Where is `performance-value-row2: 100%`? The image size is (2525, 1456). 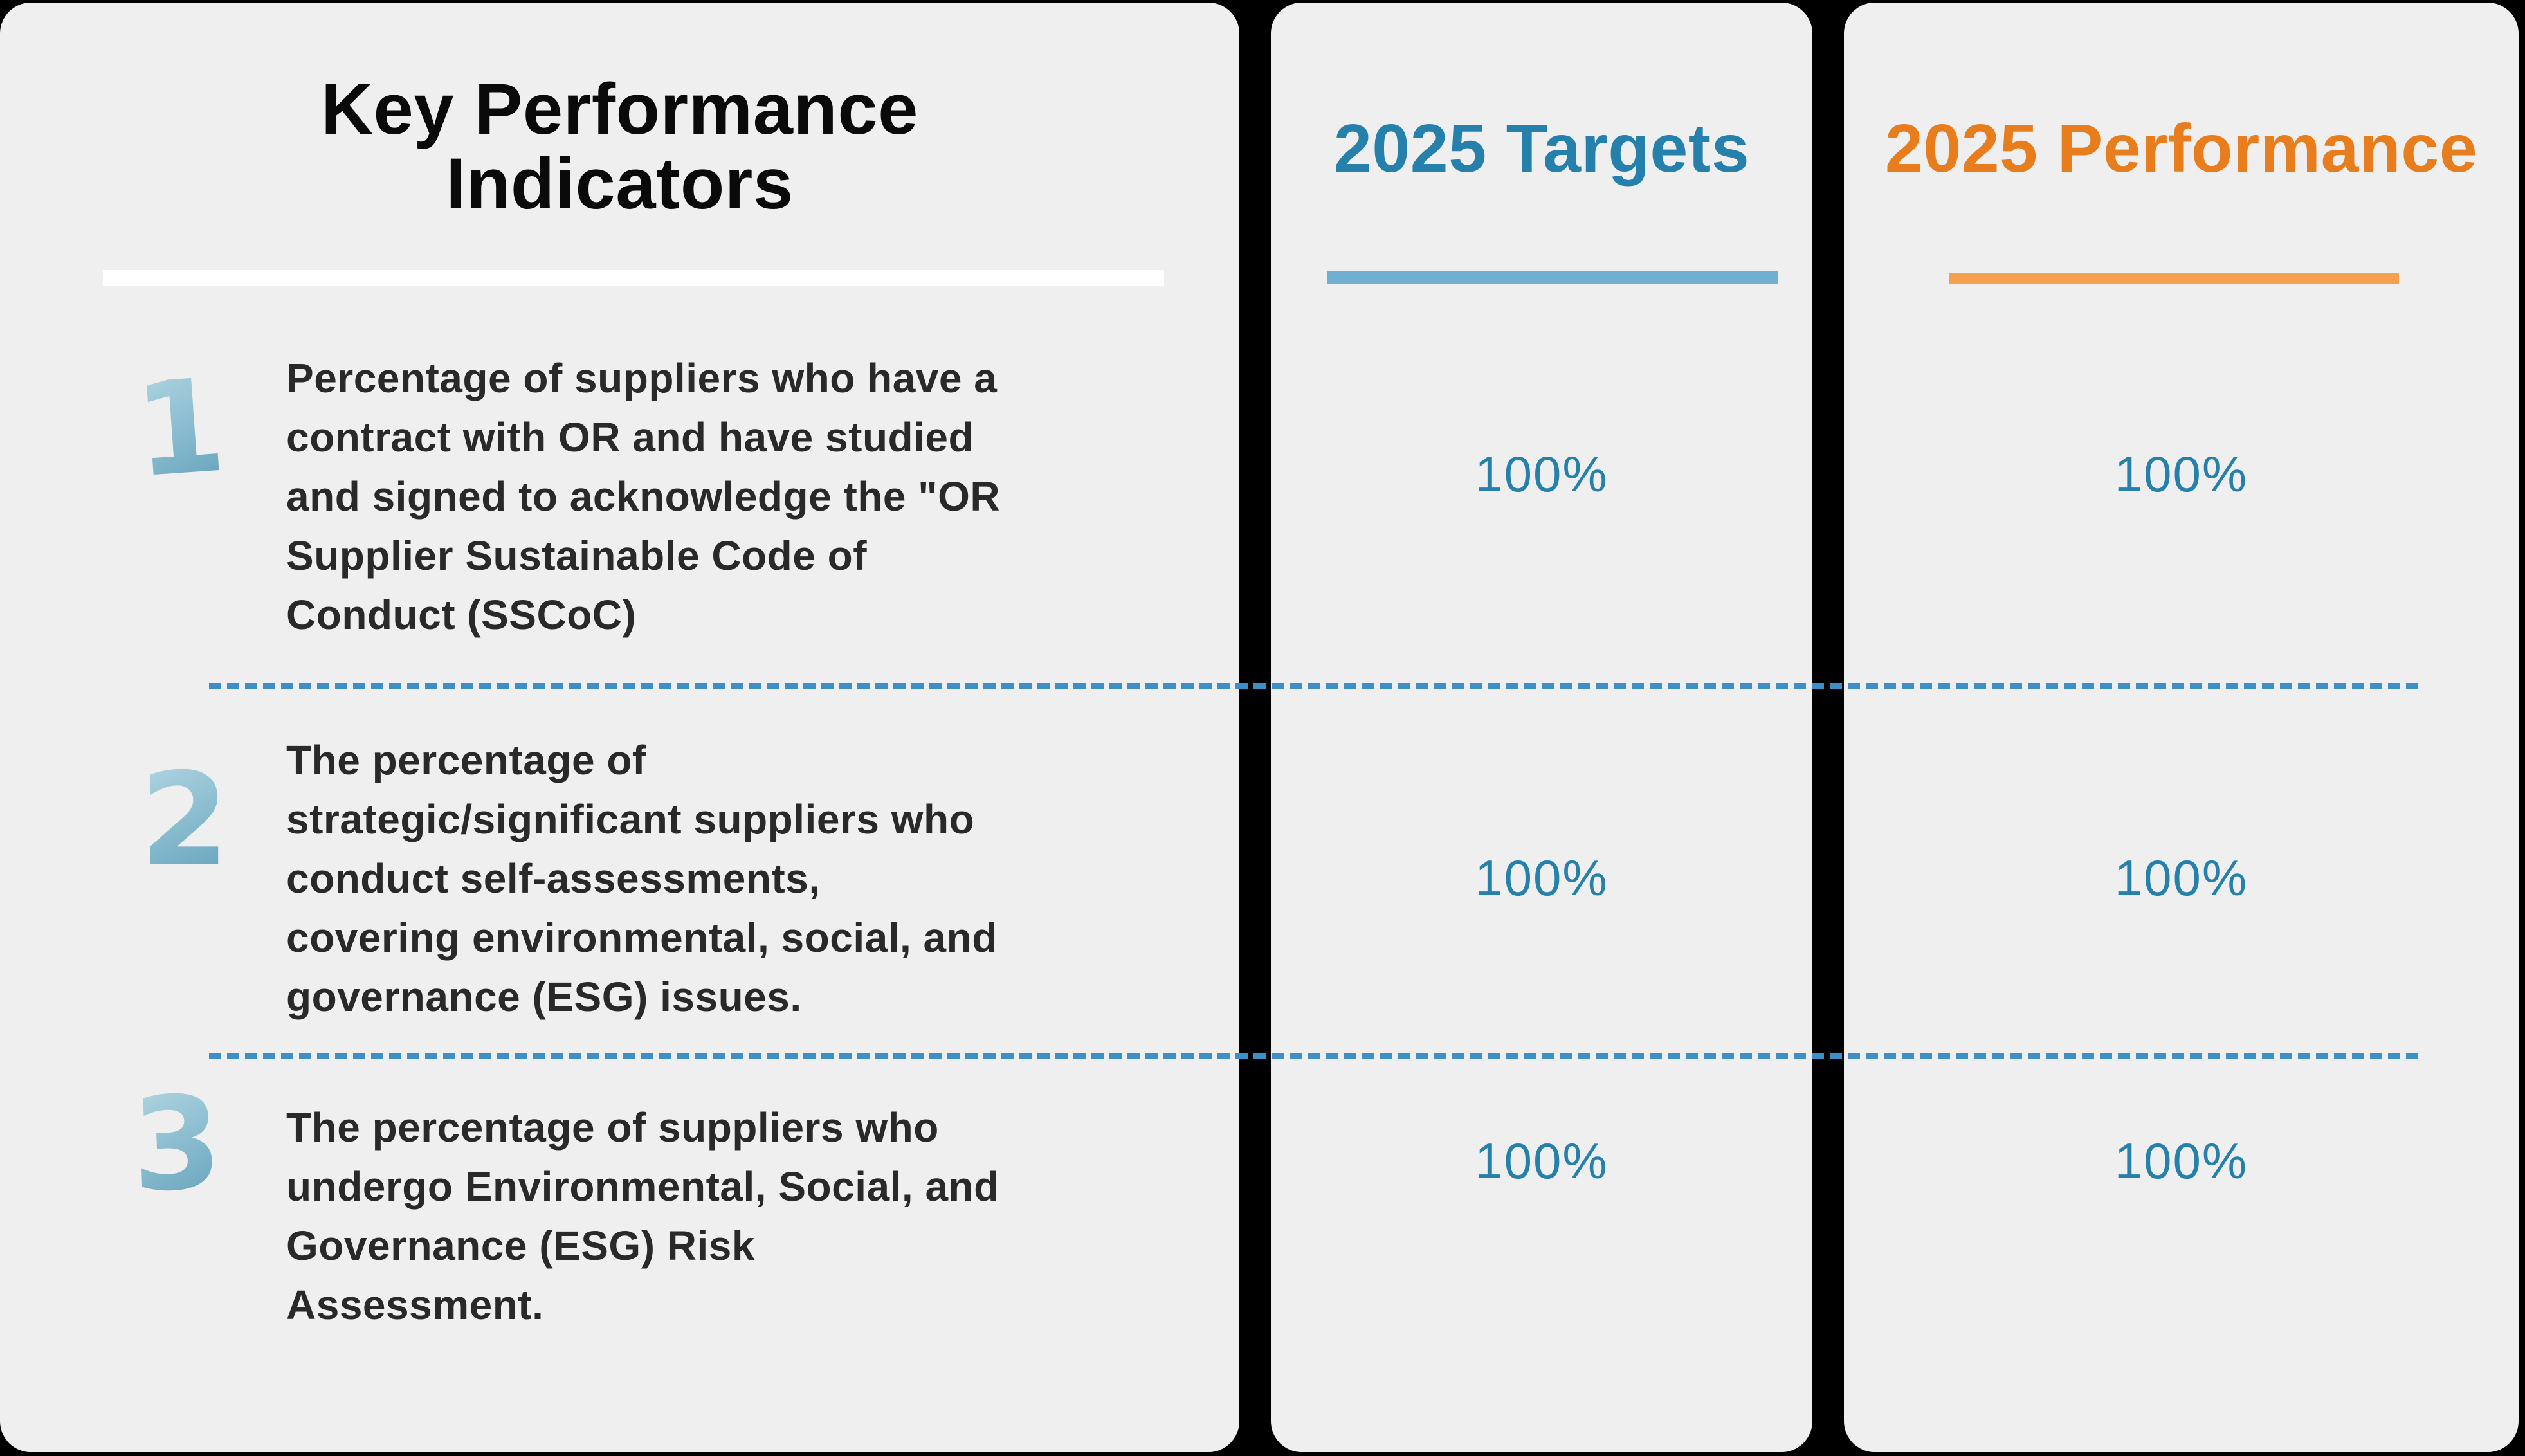 performance-value-row2: 100% is located at coordinates (2181, 878).